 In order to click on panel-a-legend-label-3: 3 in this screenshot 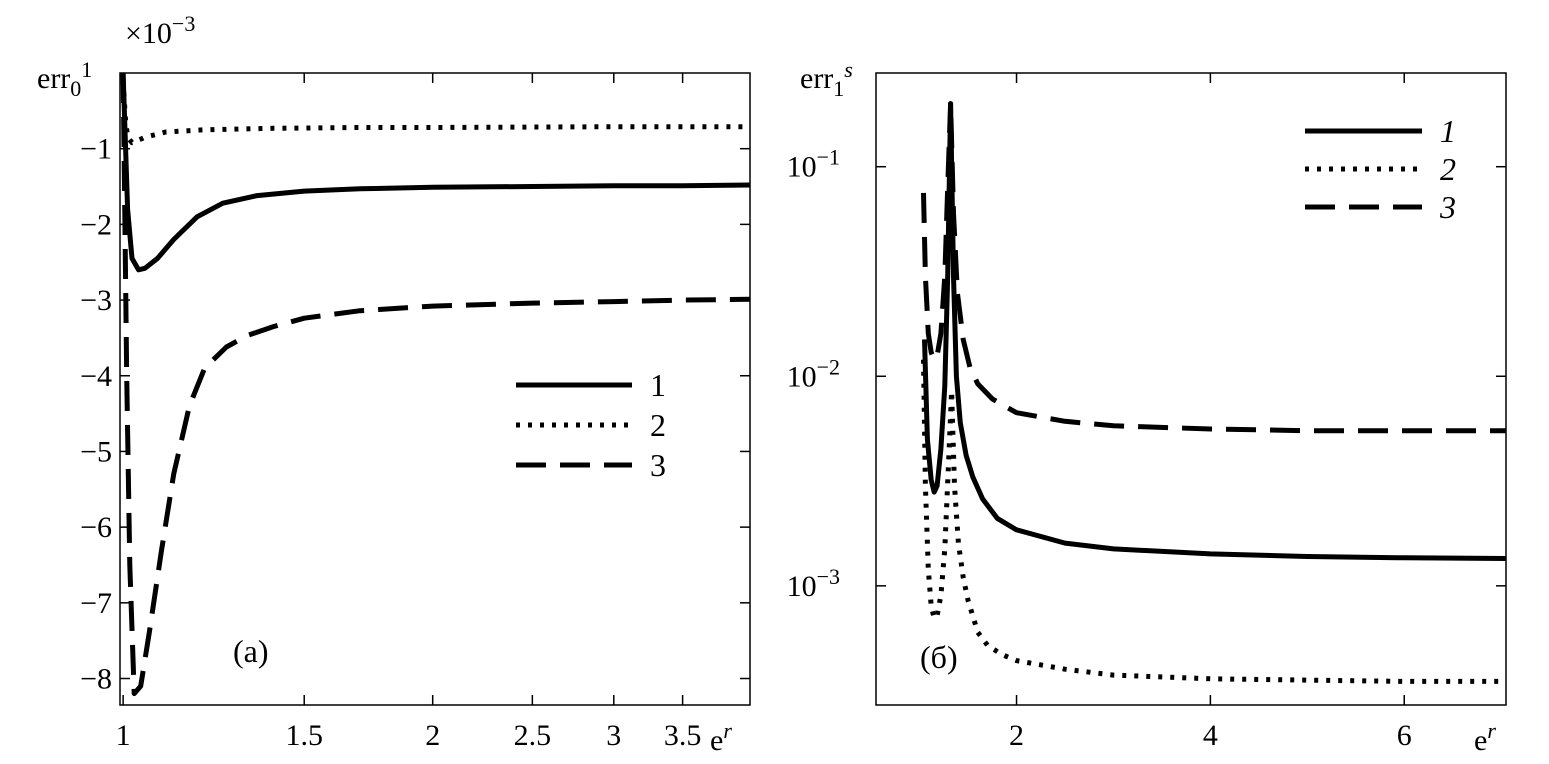, I will do `click(658, 465)`.